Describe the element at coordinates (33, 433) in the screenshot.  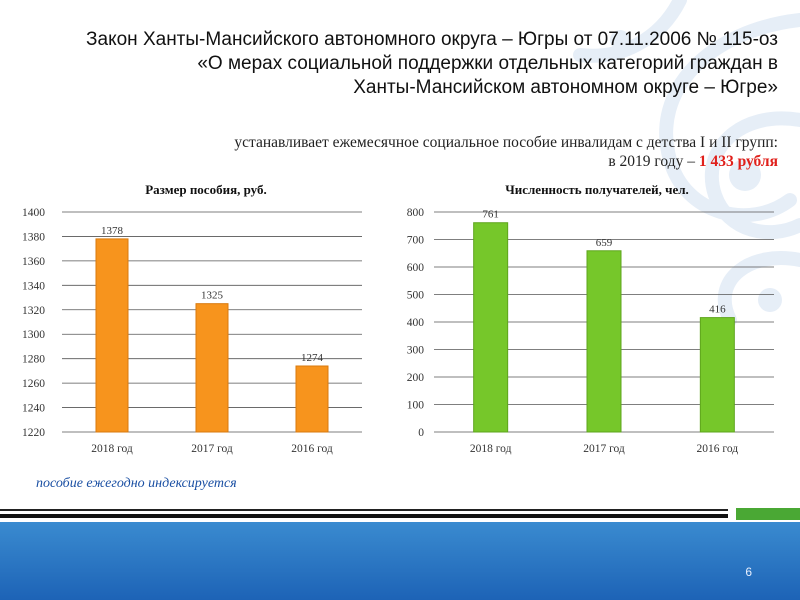
I see `benefit-y-tick-label: 1220` at that location.